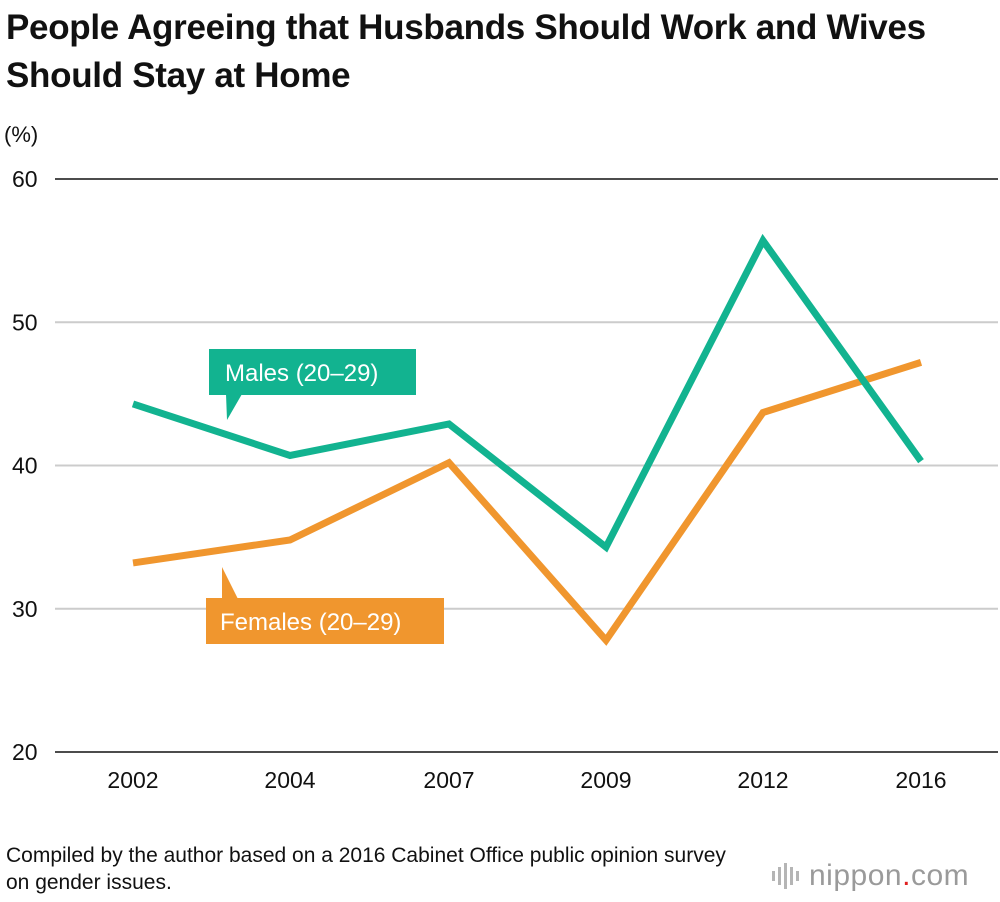 The height and width of the screenshot is (902, 1000). What do you see at coordinates (25, 752) in the screenshot?
I see `y-tick-label: 20` at bounding box center [25, 752].